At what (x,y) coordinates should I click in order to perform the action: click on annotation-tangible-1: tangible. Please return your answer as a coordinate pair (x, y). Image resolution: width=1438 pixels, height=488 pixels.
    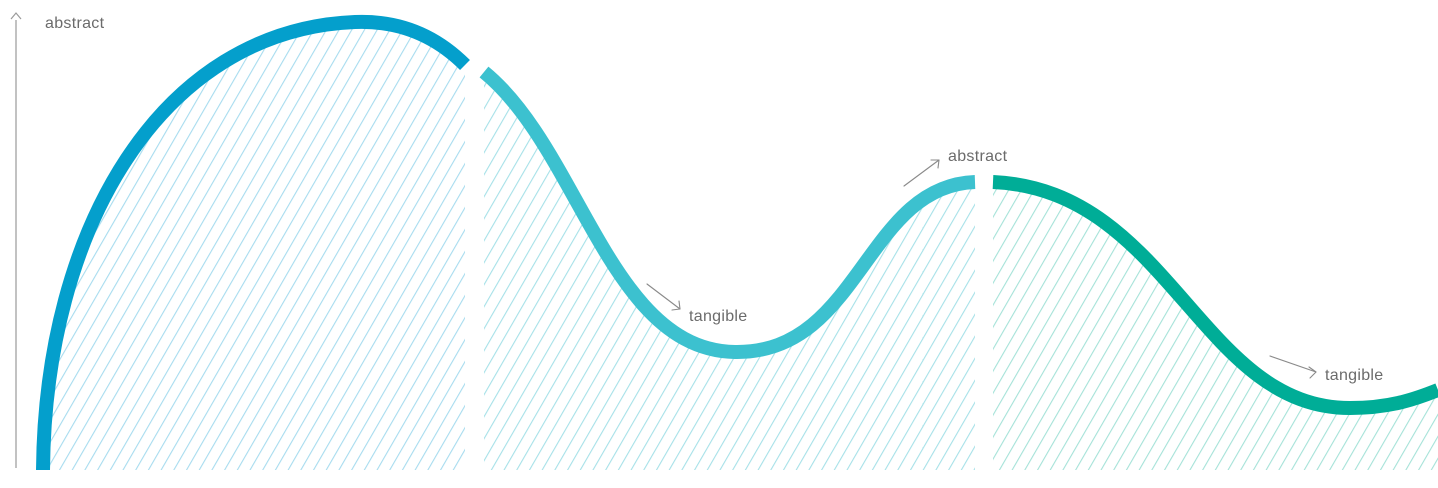
    Looking at the image, I should click on (696, 304).